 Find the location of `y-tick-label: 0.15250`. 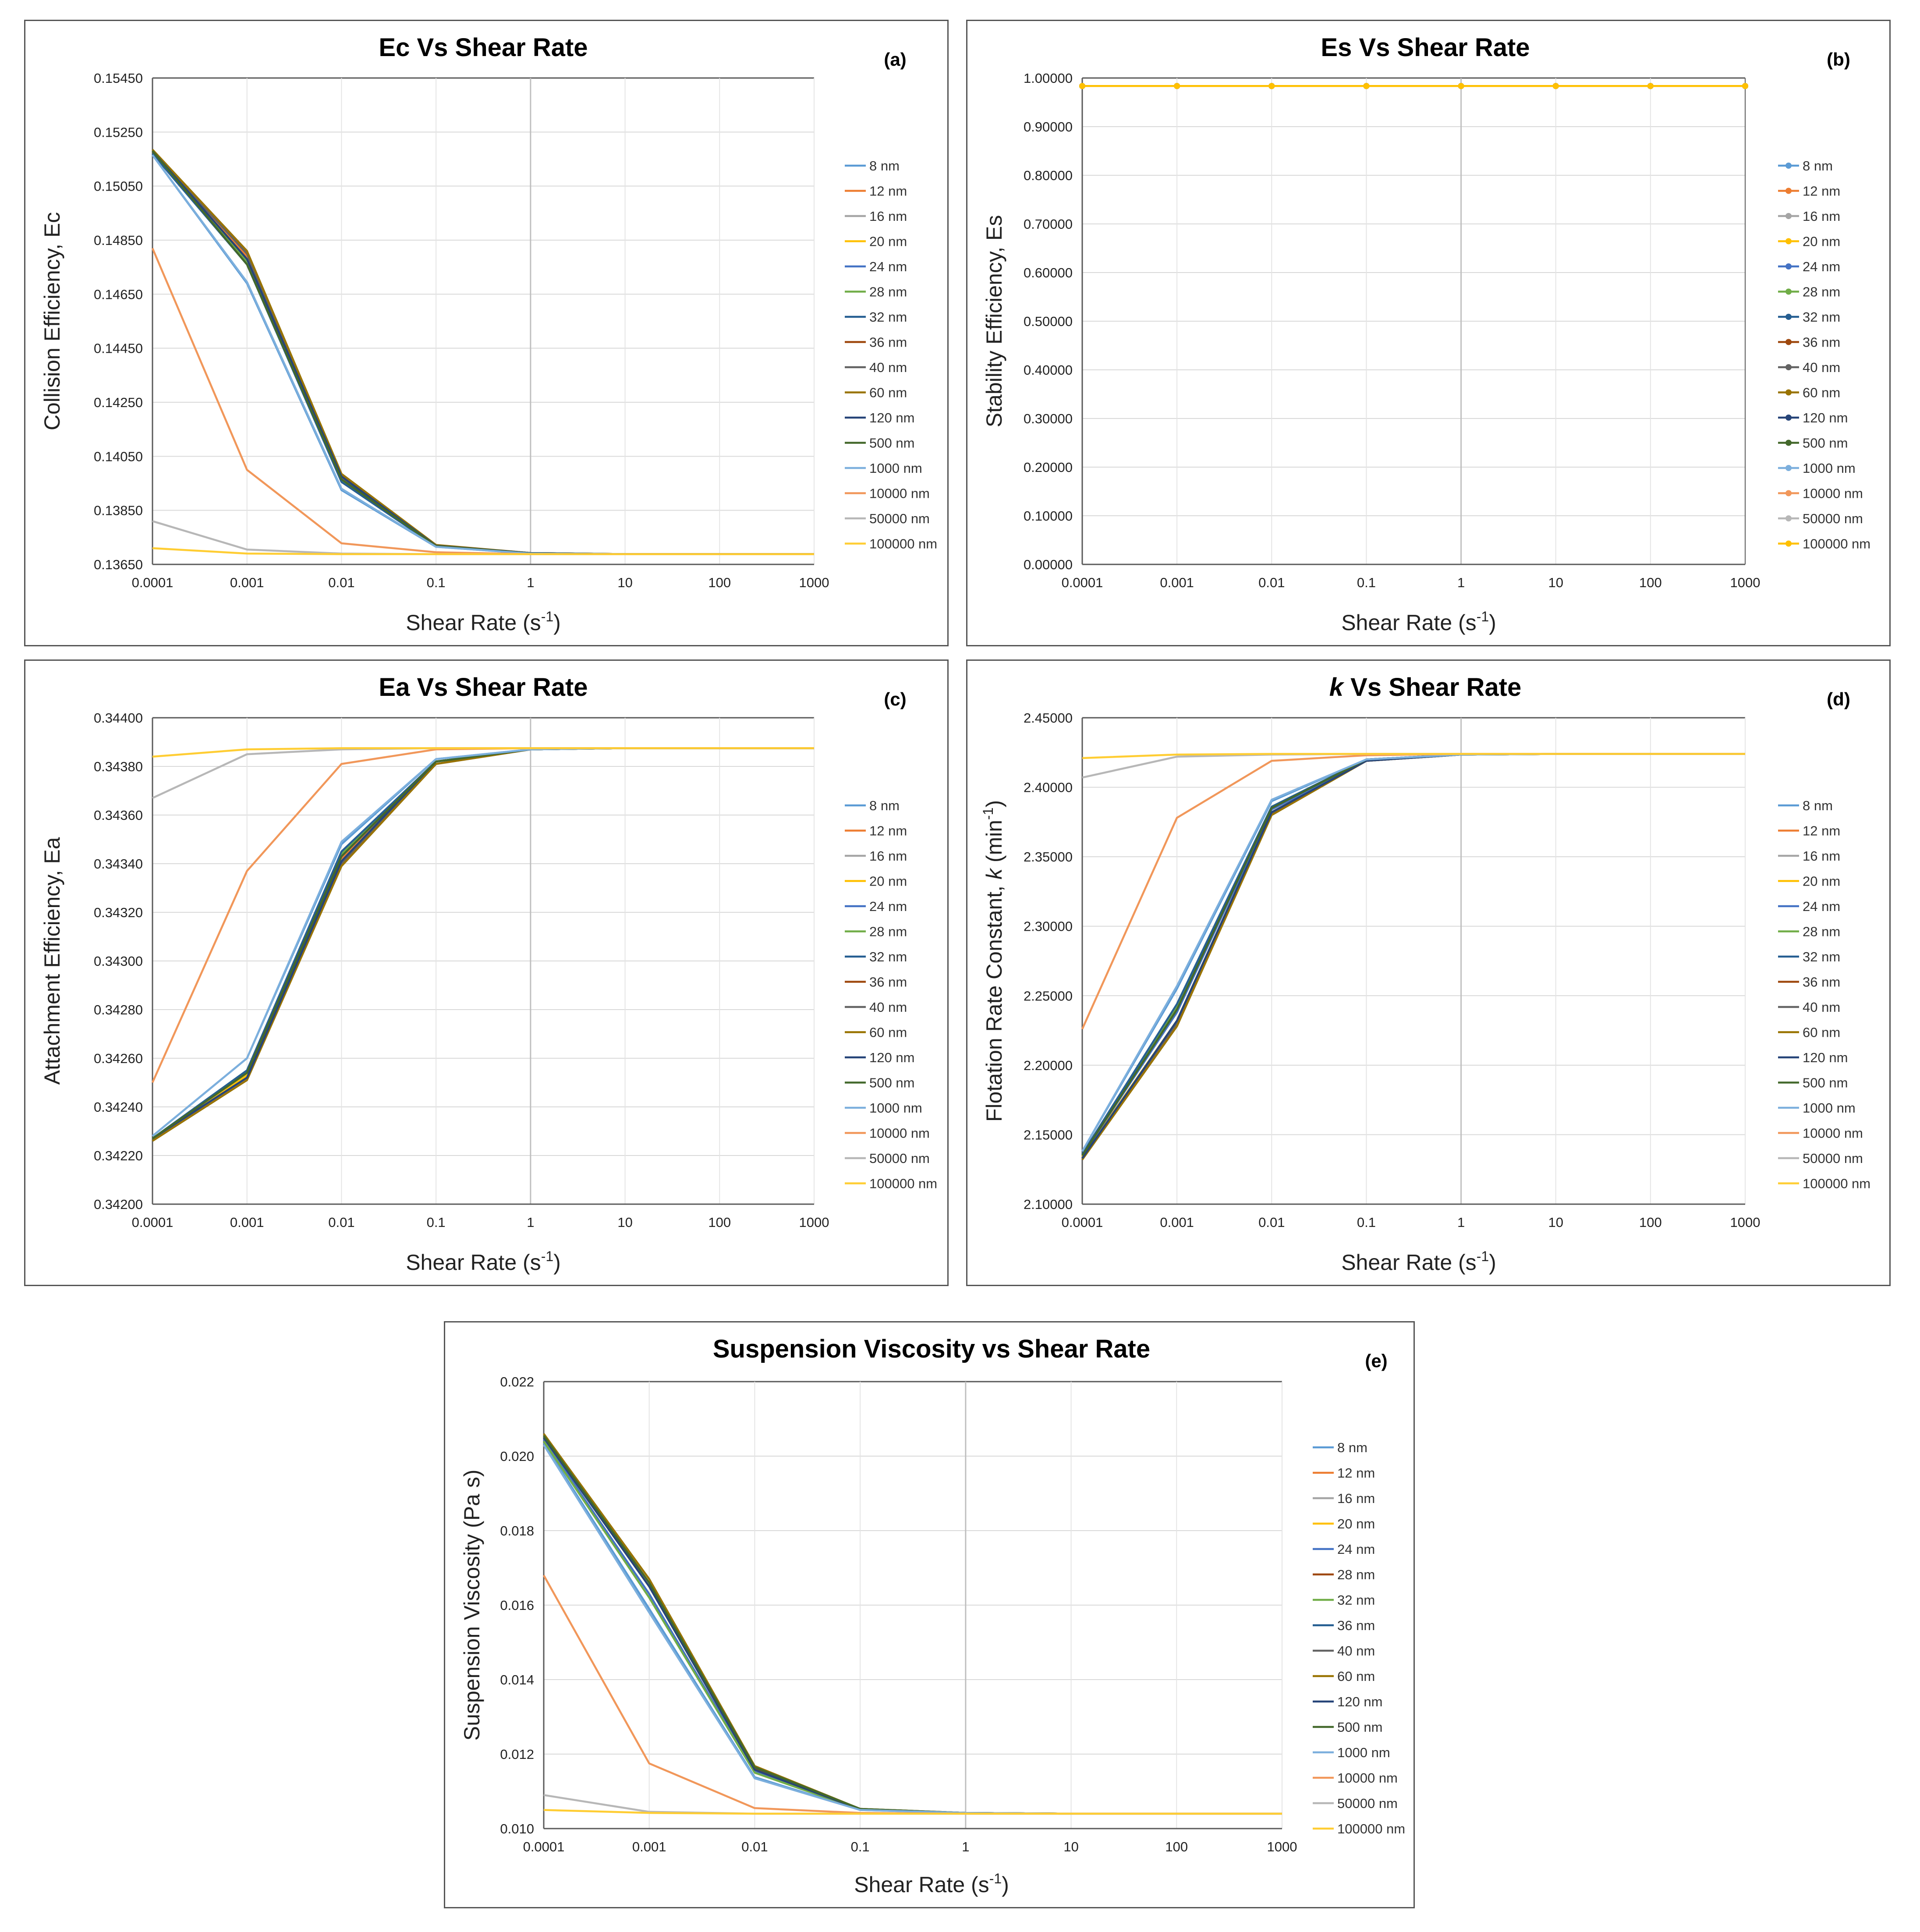

y-tick-label: 0.15250 is located at coordinates (118, 132).